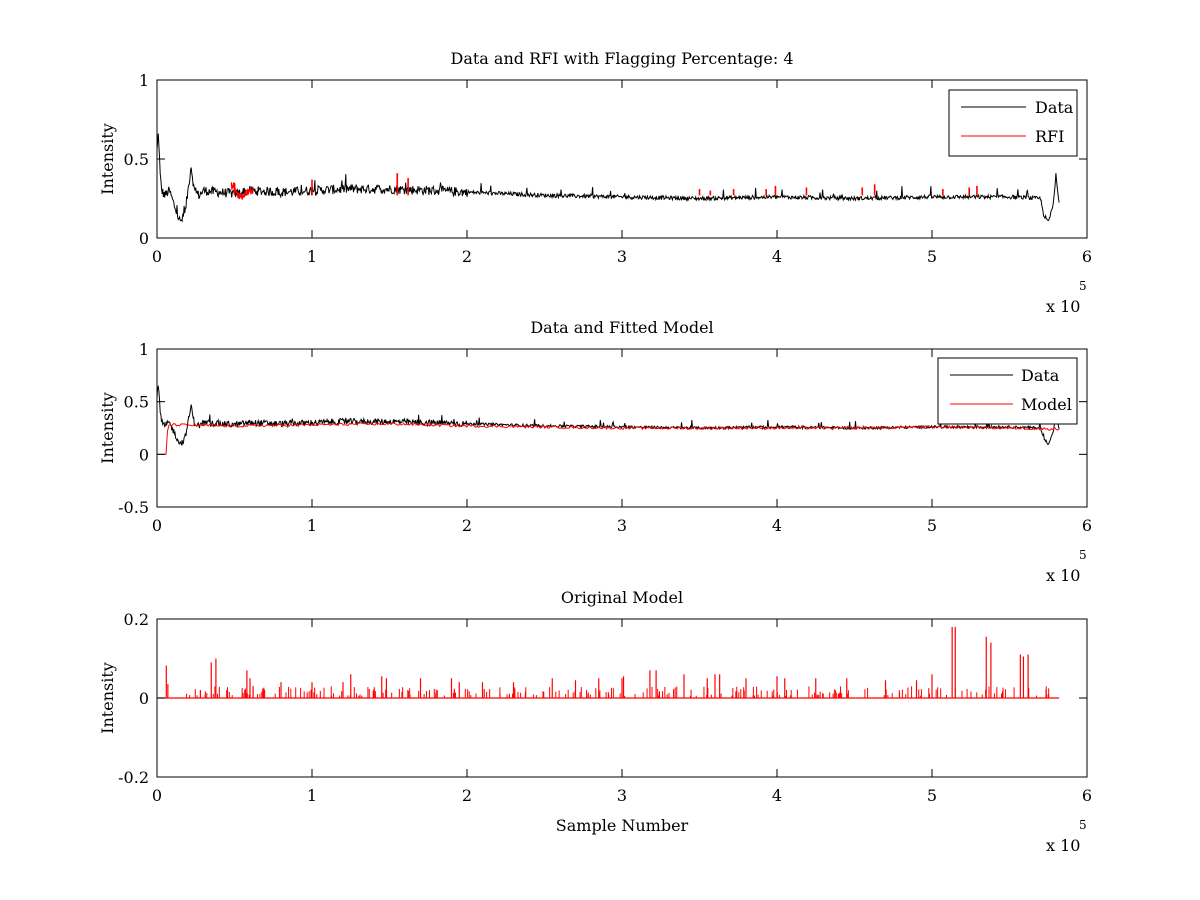 This screenshot has width=1200, height=900. Describe the element at coordinates (621, 327) in the screenshot. I see `chart-title: Data and Fitted Model` at that location.